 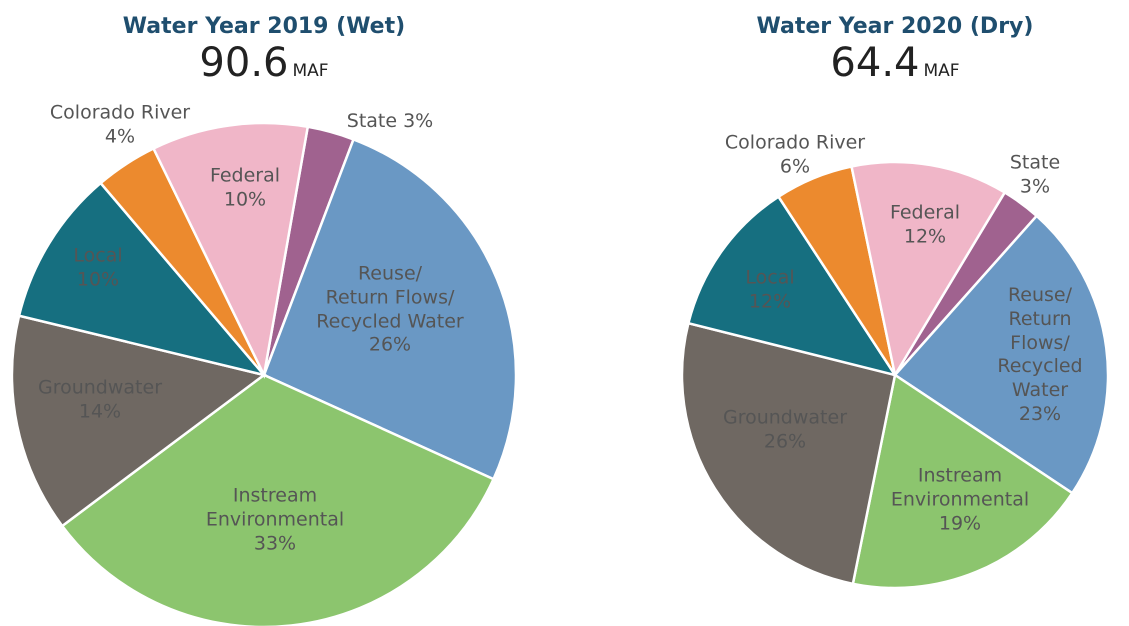 I want to click on slice-label: Federal 10%, so click(x=245, y=188).